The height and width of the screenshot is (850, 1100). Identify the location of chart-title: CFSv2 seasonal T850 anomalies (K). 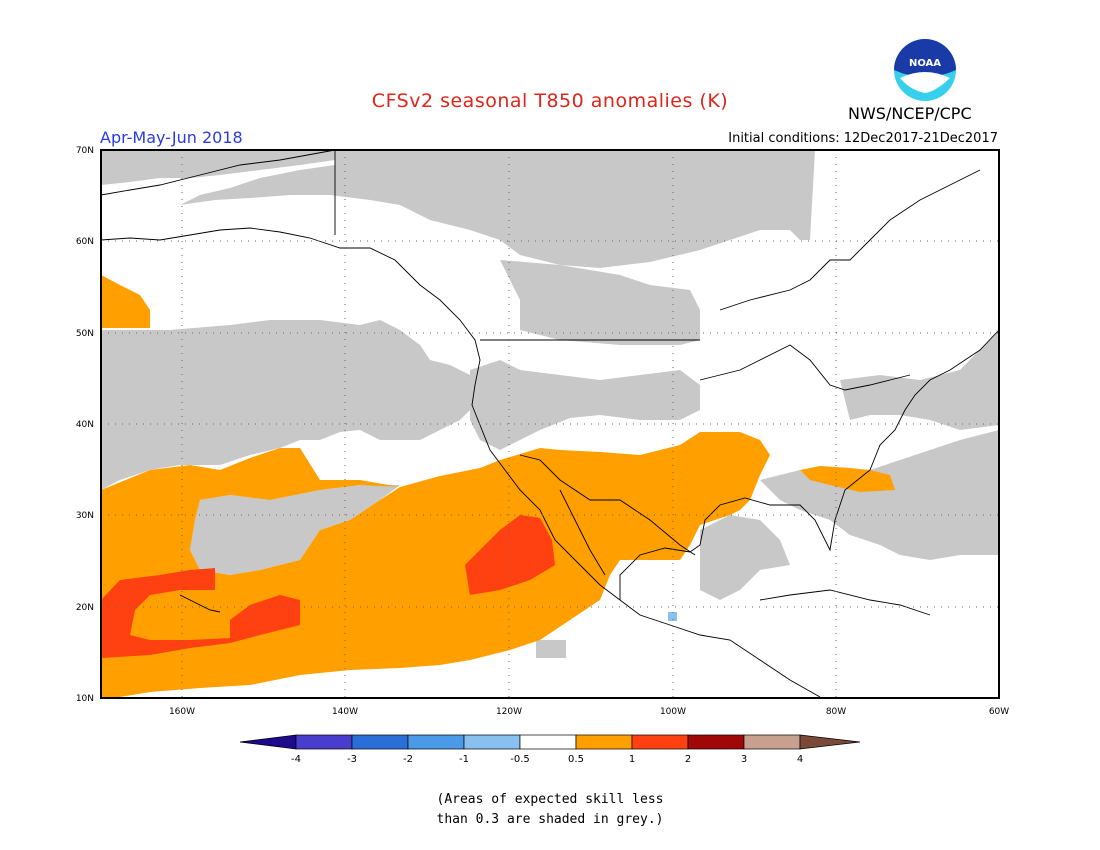
(550, 101).